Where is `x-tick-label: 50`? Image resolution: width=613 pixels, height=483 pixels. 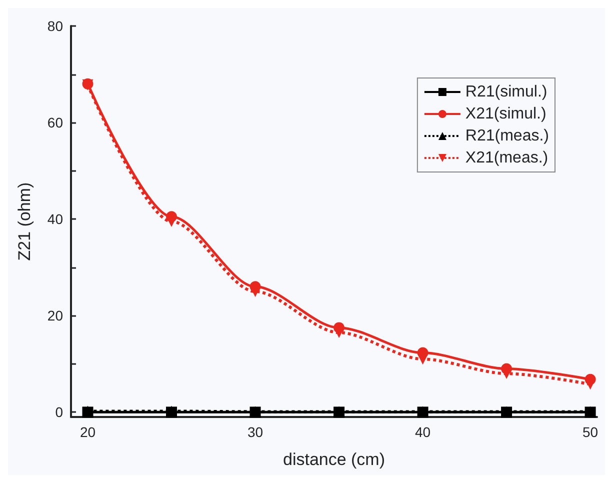 x-tick-label: 50 is located at coordinates (590, 432).